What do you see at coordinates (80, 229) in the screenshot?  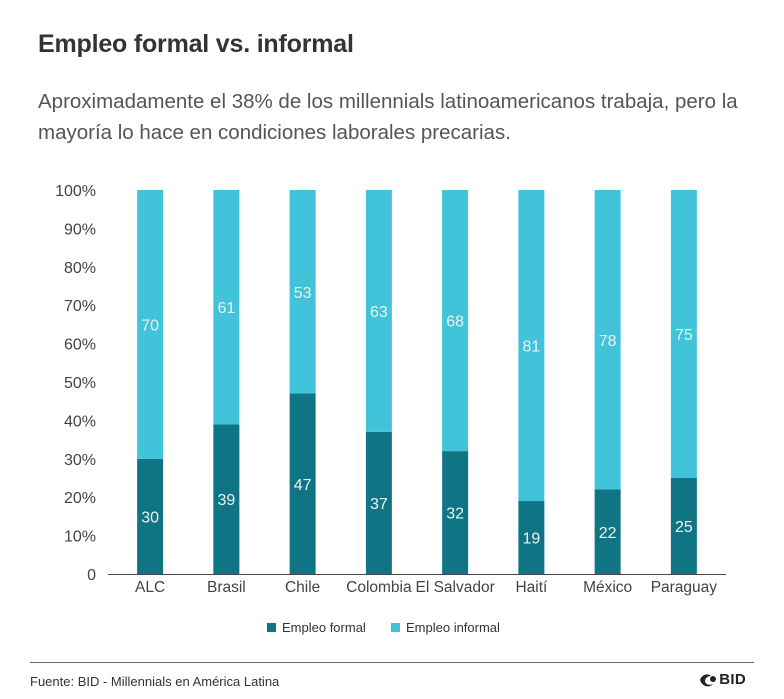 I see `y-tick-label: 90%` at bounding box center [80, 229].